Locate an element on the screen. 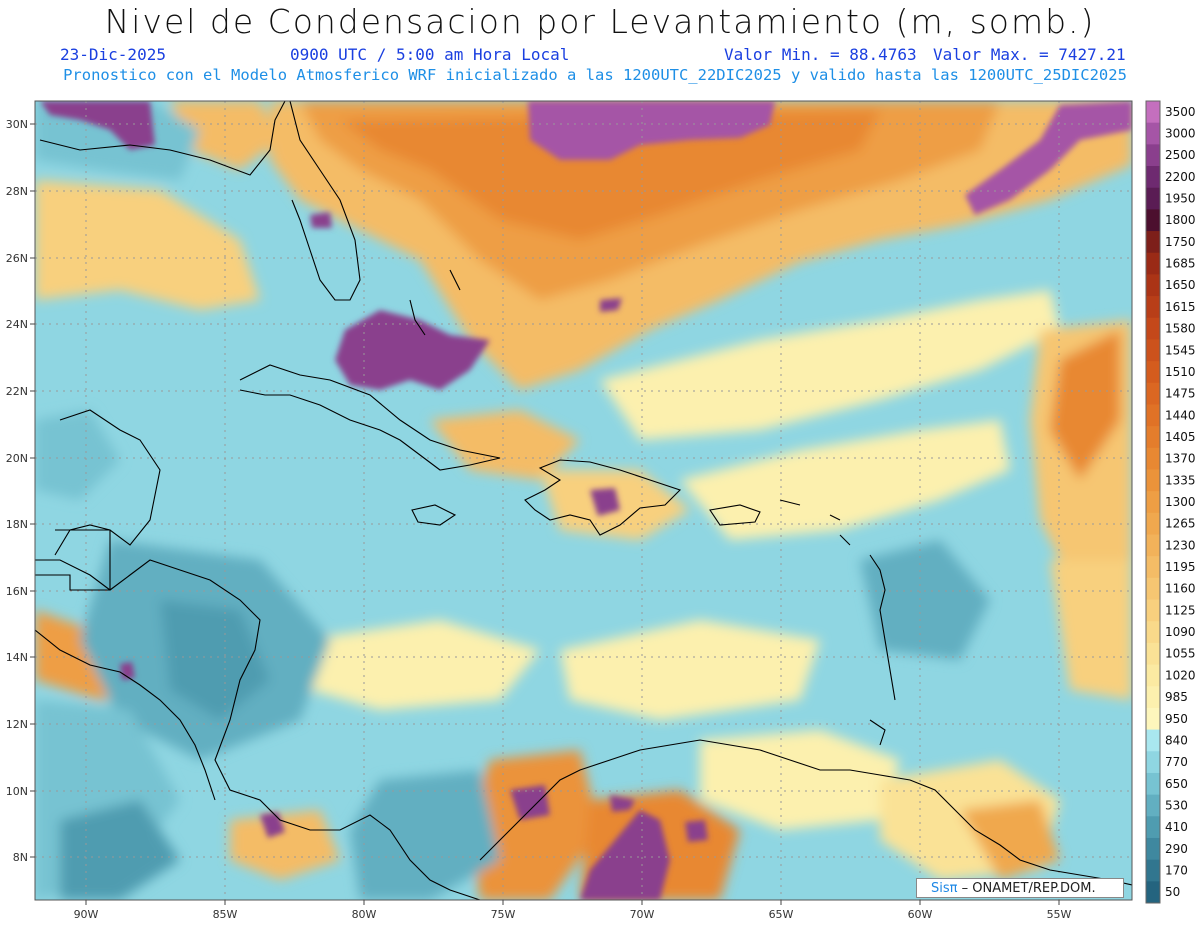 The image size is (1200, 927). colorbar-label: 1440 is located at coordinates (1180, 415).